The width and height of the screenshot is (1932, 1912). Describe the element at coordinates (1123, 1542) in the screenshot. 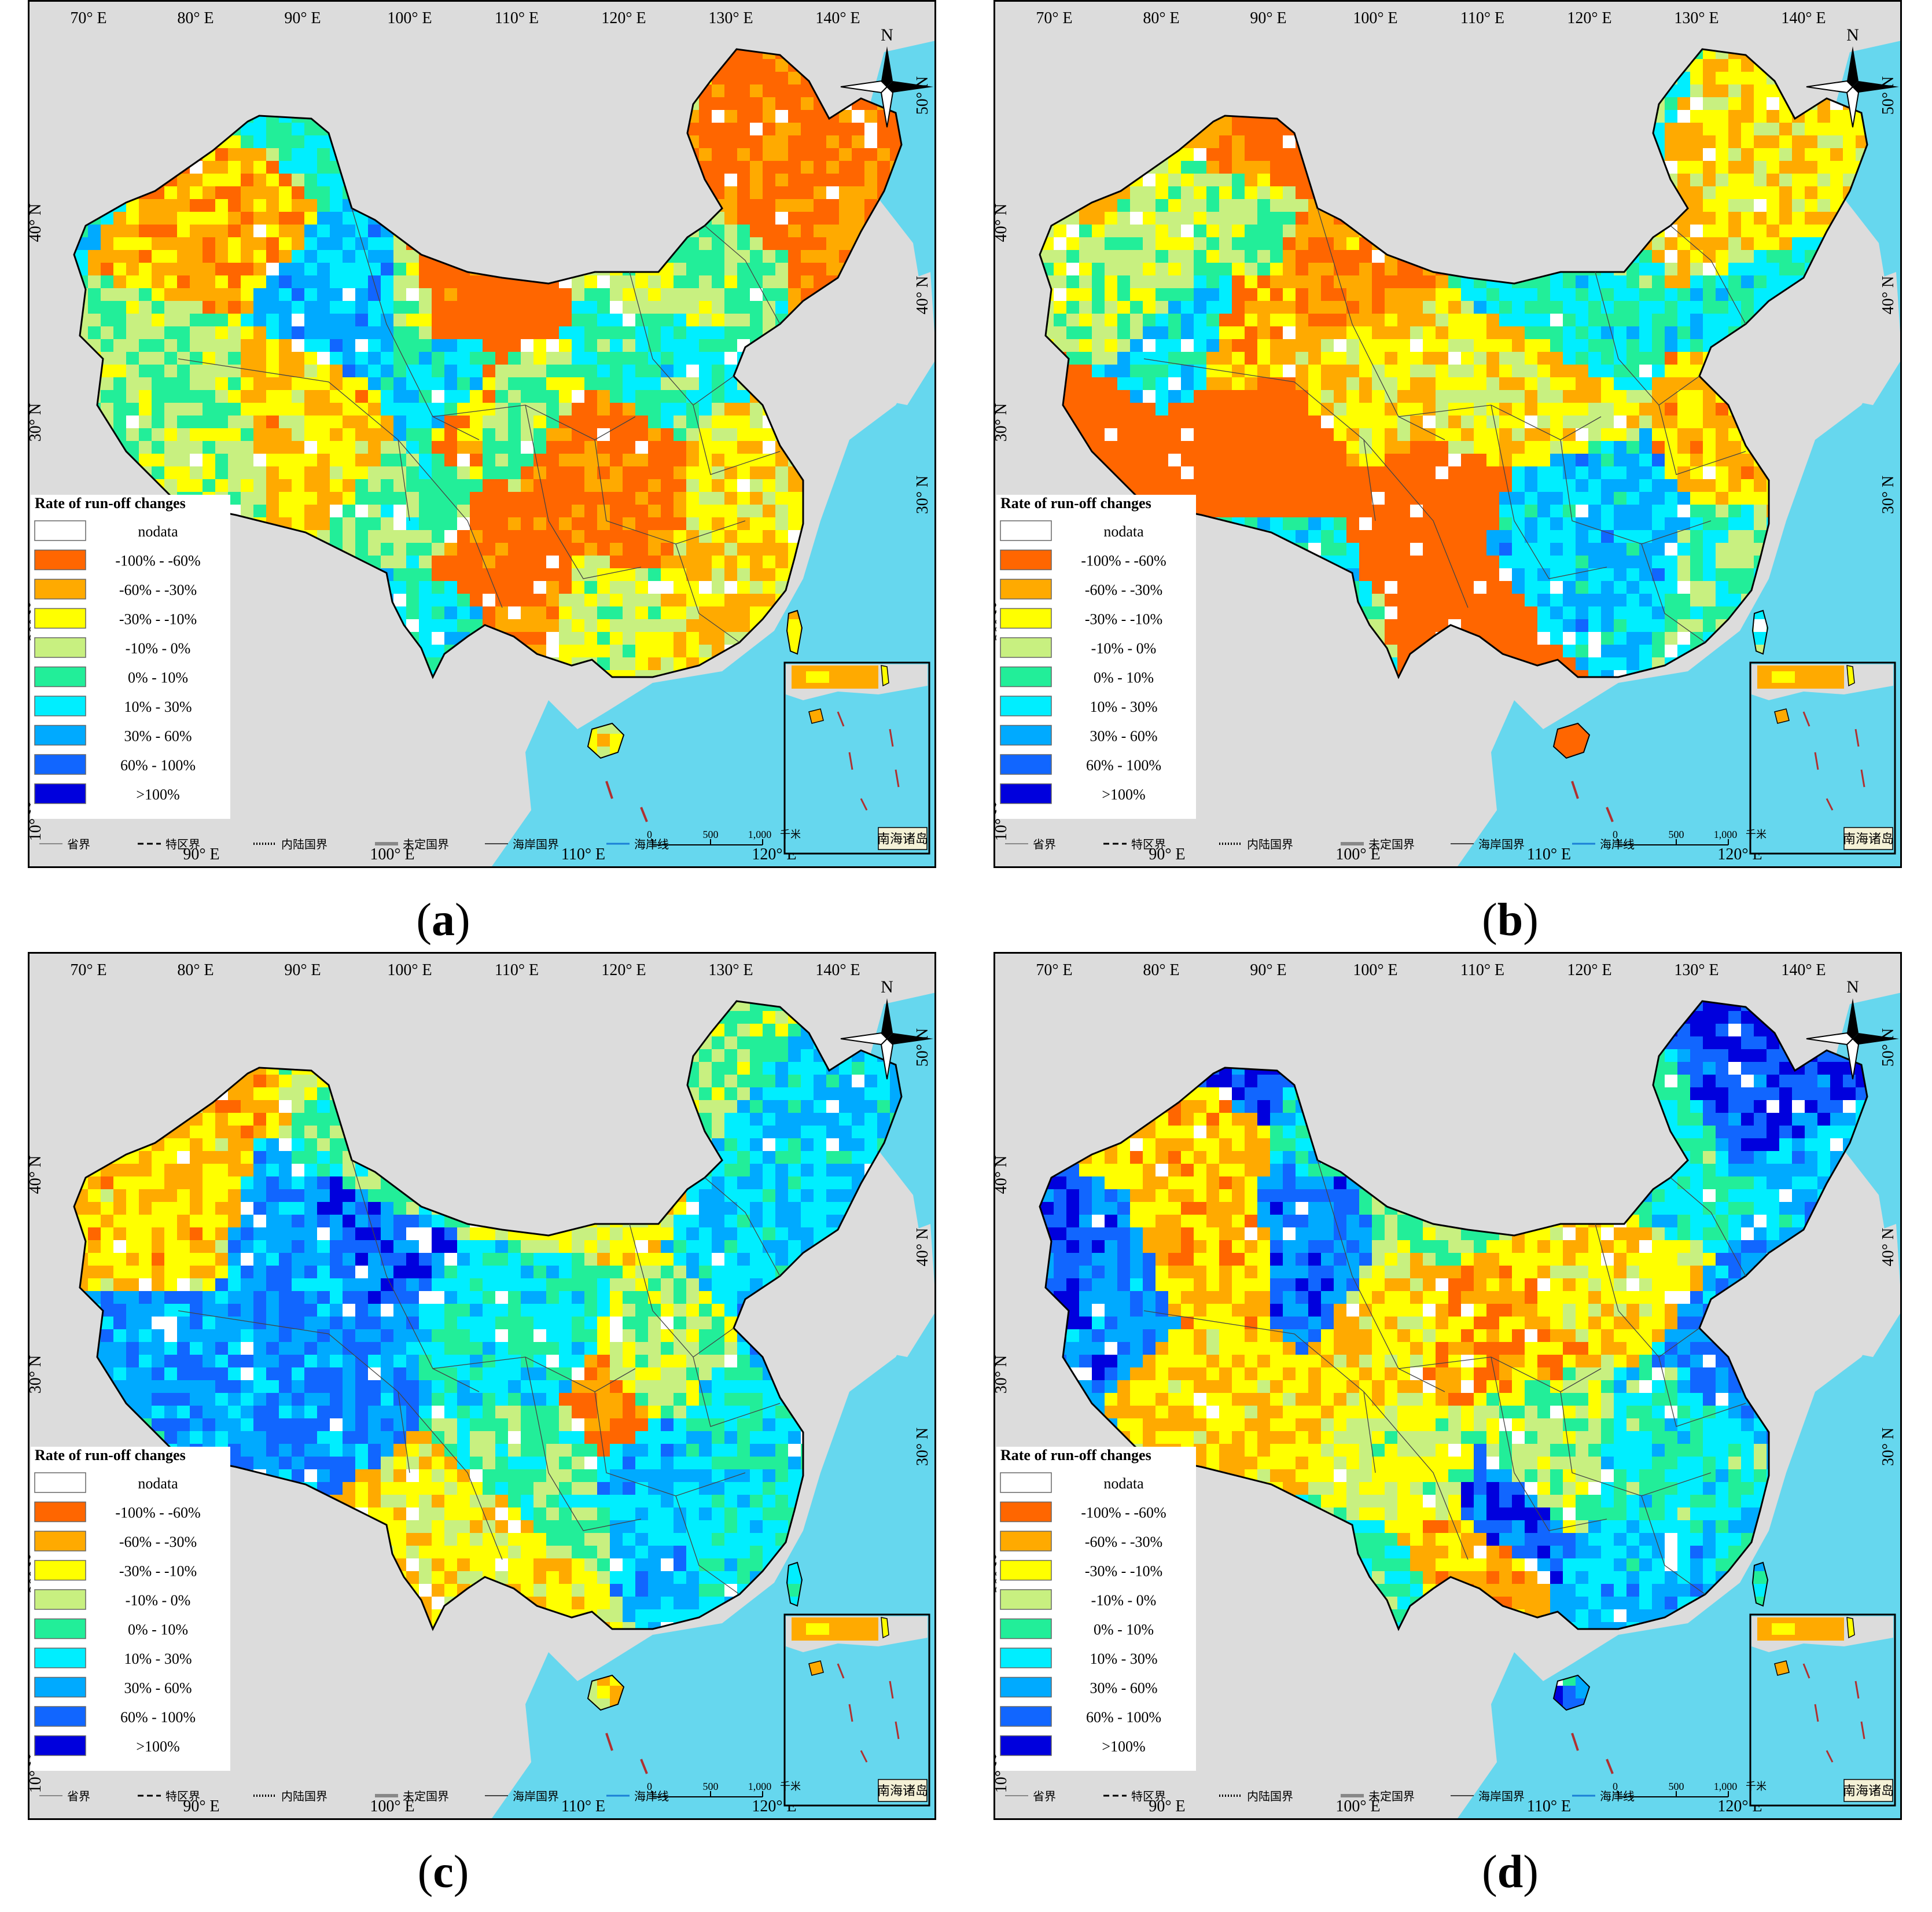

I see `legend-label: -60% - -30%` at that location.